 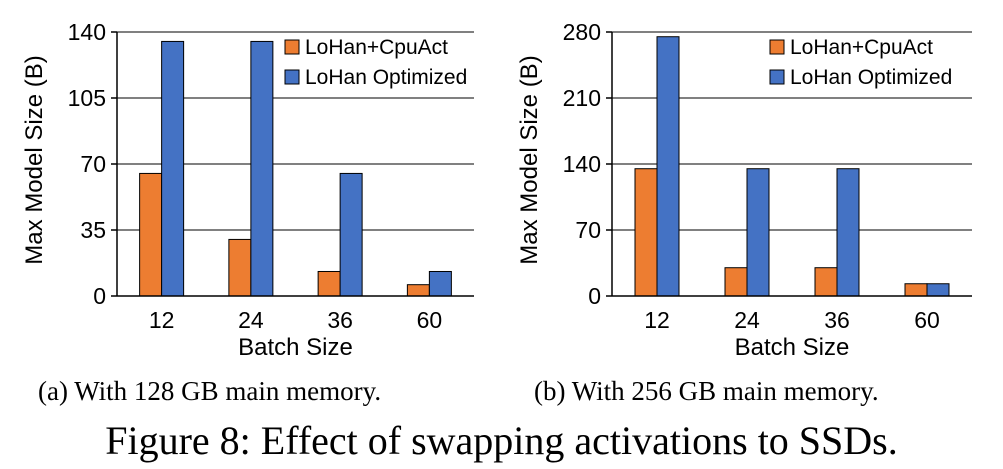 I want to click on y-tick-label: 35, so click(x=93, y=230).